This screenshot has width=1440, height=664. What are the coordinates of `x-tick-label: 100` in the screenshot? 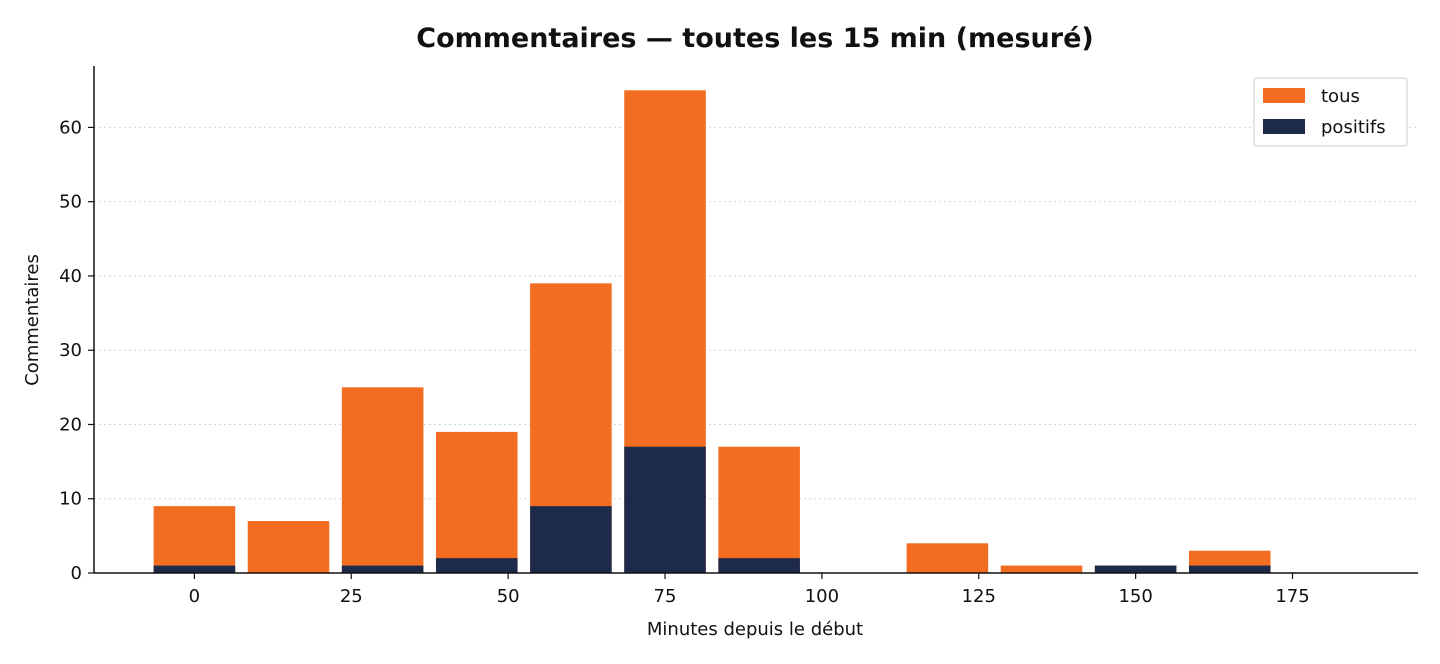 It's located at (822, 596).